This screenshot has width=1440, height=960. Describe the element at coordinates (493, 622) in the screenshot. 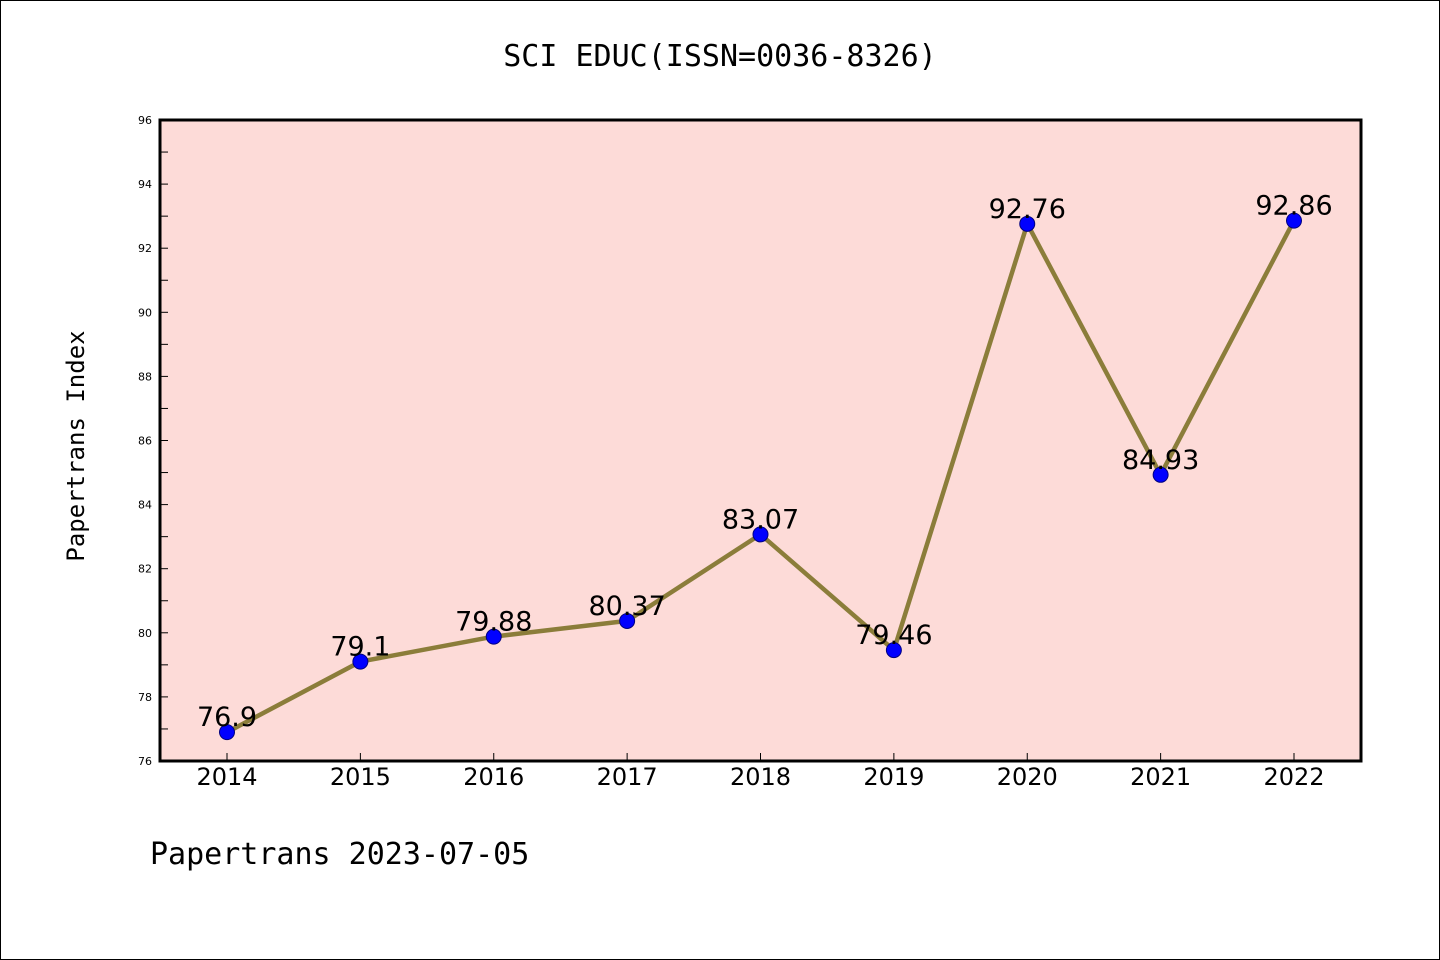

I see `data-label: 79.88` at that location.